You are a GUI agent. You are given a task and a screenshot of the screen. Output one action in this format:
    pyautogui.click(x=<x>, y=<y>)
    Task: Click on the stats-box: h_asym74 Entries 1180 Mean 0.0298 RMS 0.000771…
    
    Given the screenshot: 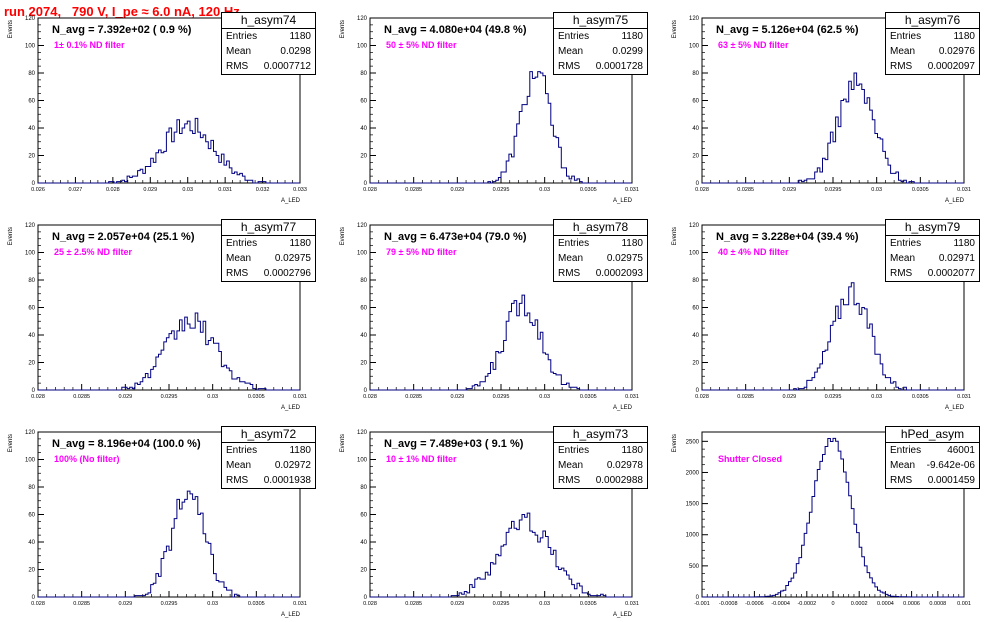 What is the action you would take?
    pyautogui.click(x=268, y=43)
    